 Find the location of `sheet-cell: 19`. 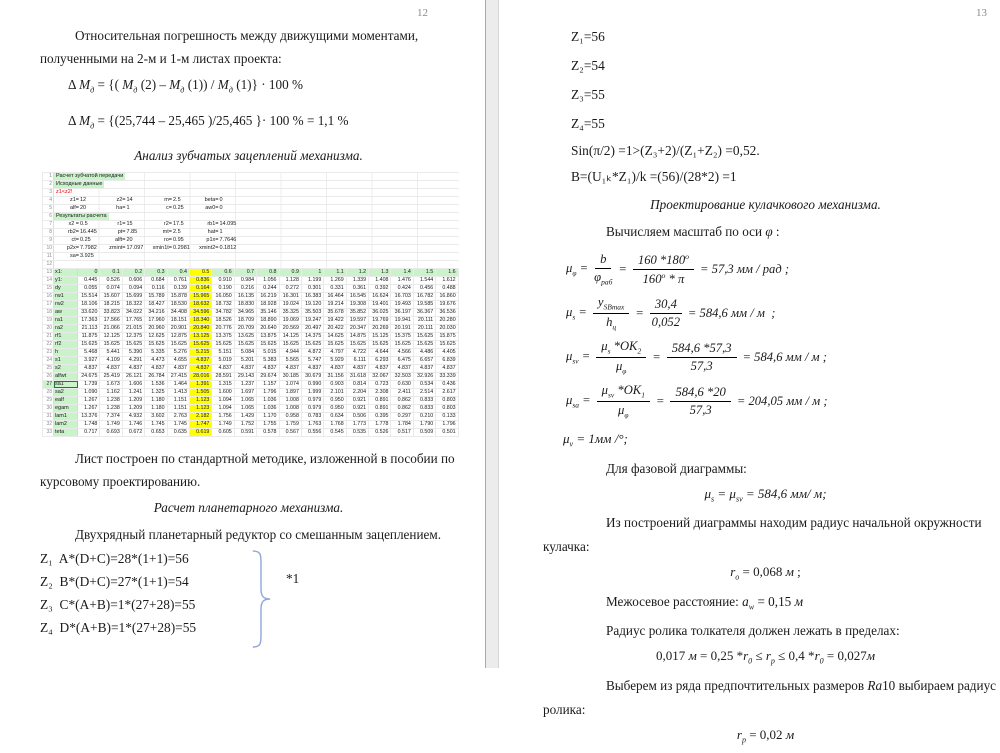

sheet-cell: 19 is located at coordinates (48, 321).